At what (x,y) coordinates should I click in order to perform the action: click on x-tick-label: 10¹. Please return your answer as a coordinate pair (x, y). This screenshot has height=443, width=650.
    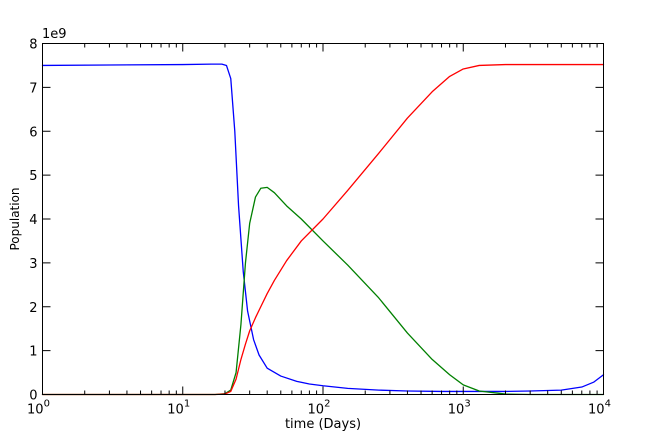
    Looking at the image, I should click on (178, 408).